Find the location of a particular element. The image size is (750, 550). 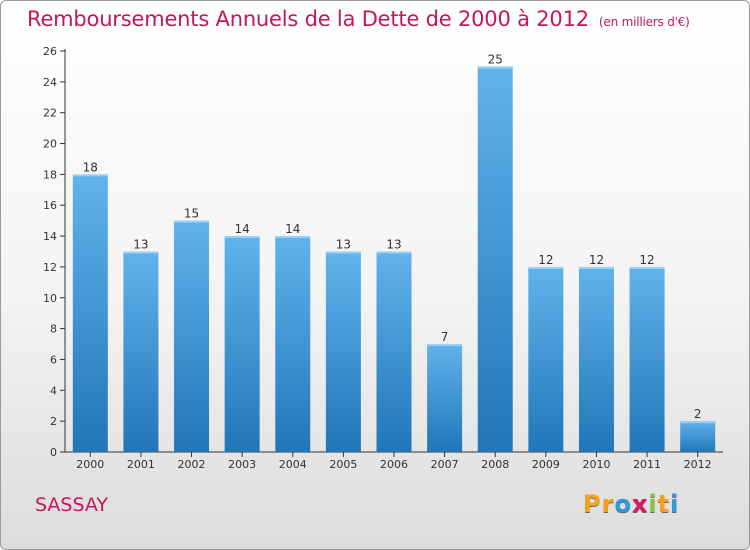

data-label: 18 is located at coordinates (90, 167).